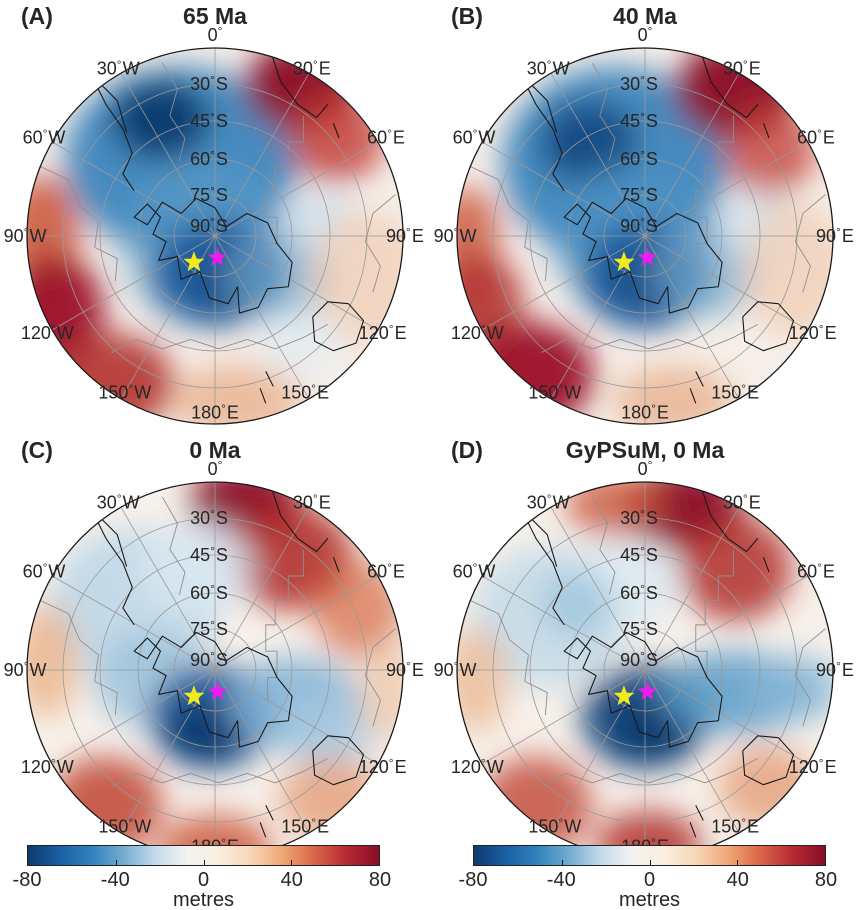  I want to click on lon-label: 150°E, so click(305, 391).